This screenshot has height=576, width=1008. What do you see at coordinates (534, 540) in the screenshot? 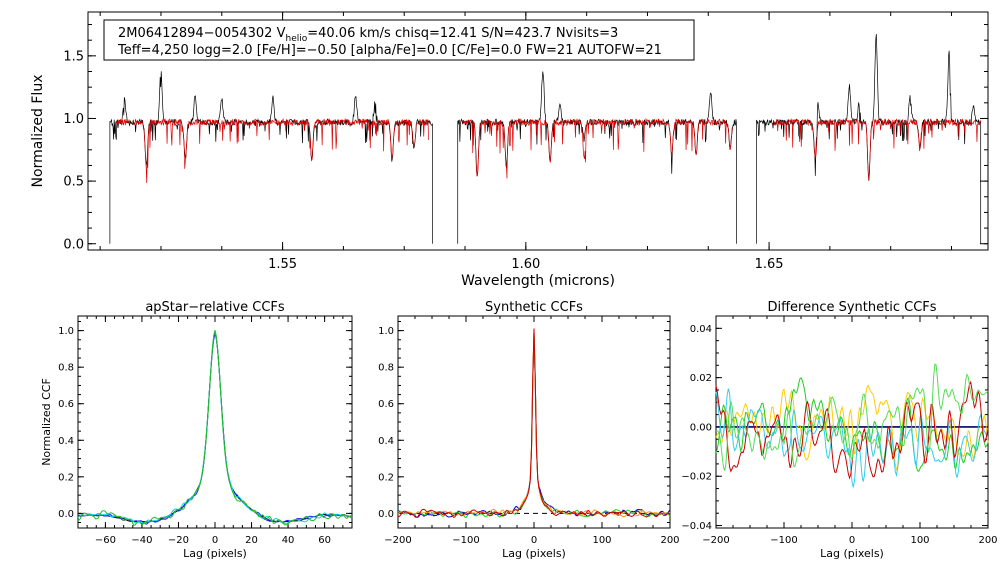
I see `ccf2-x-tick-label: 0` at bounding box center [534, 540].